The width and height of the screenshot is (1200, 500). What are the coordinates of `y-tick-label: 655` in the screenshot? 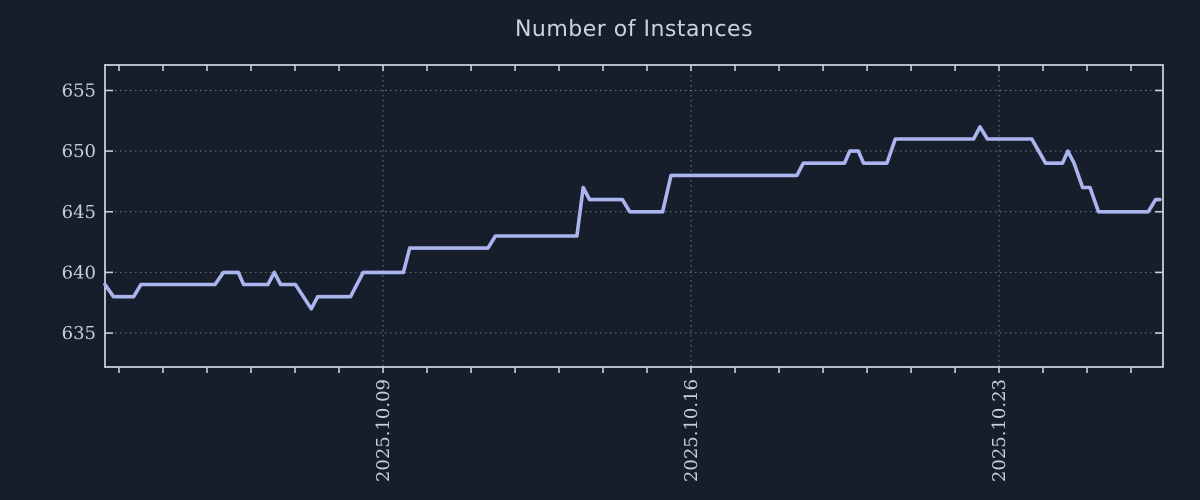 It's located at (79, 90).